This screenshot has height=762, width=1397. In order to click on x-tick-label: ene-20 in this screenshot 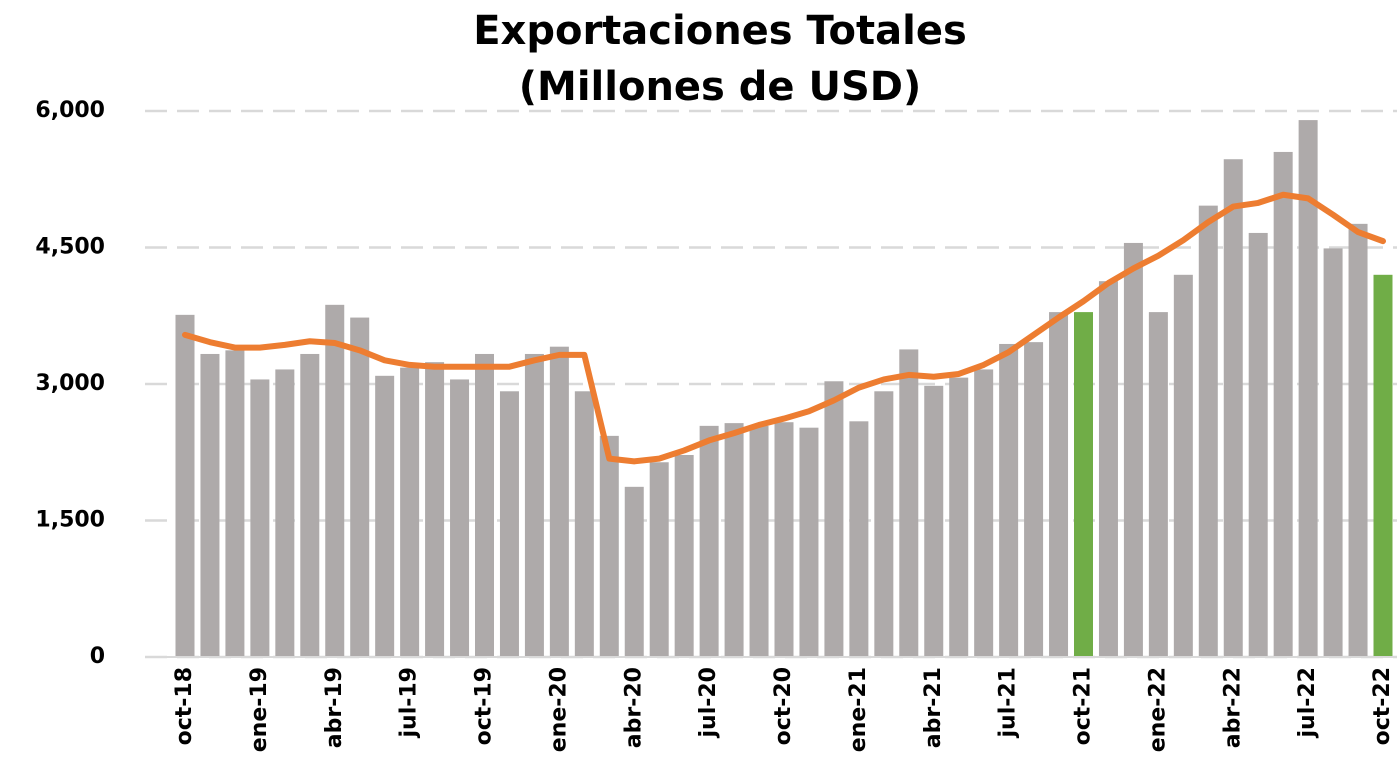, I will do `click(558, 709)`.